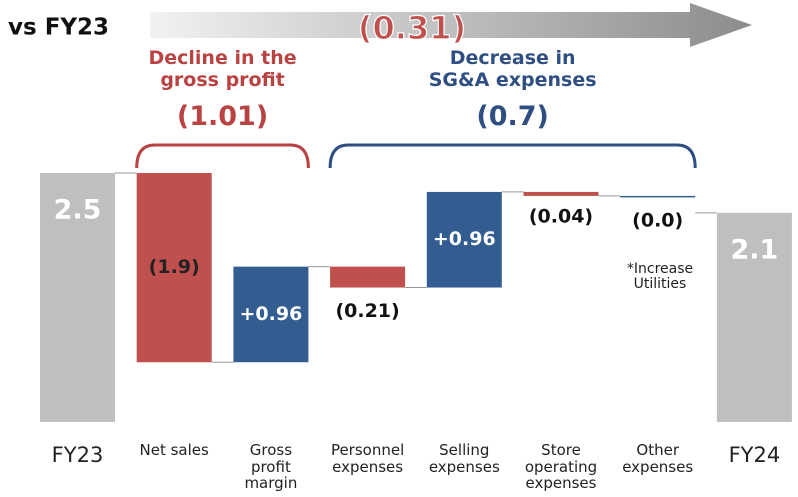 This screenshot has width=798, height=497. I want to click on value-label: (0.04), so click(561, 216).